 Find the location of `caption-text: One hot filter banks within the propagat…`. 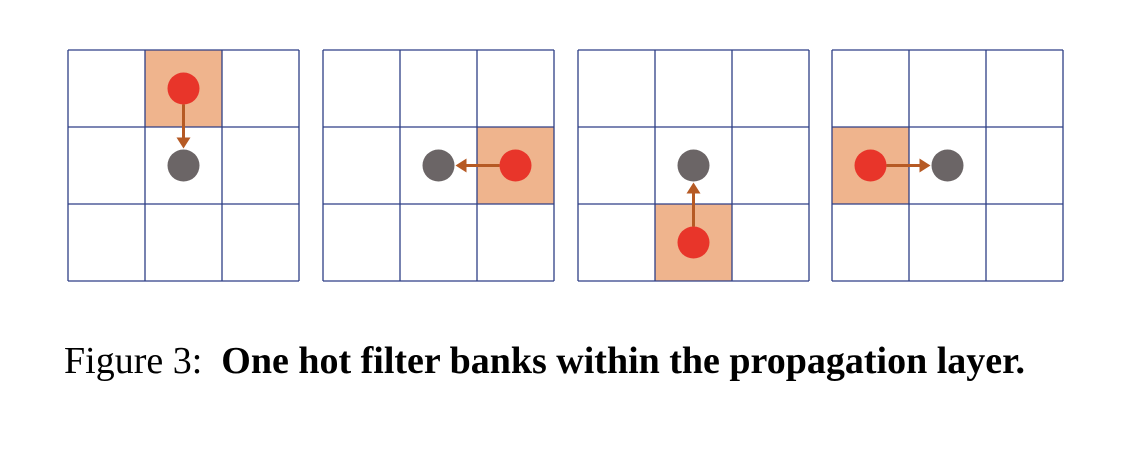

caption-text: One hot filter banks within the propagat… is located at coordinates (623, 361).